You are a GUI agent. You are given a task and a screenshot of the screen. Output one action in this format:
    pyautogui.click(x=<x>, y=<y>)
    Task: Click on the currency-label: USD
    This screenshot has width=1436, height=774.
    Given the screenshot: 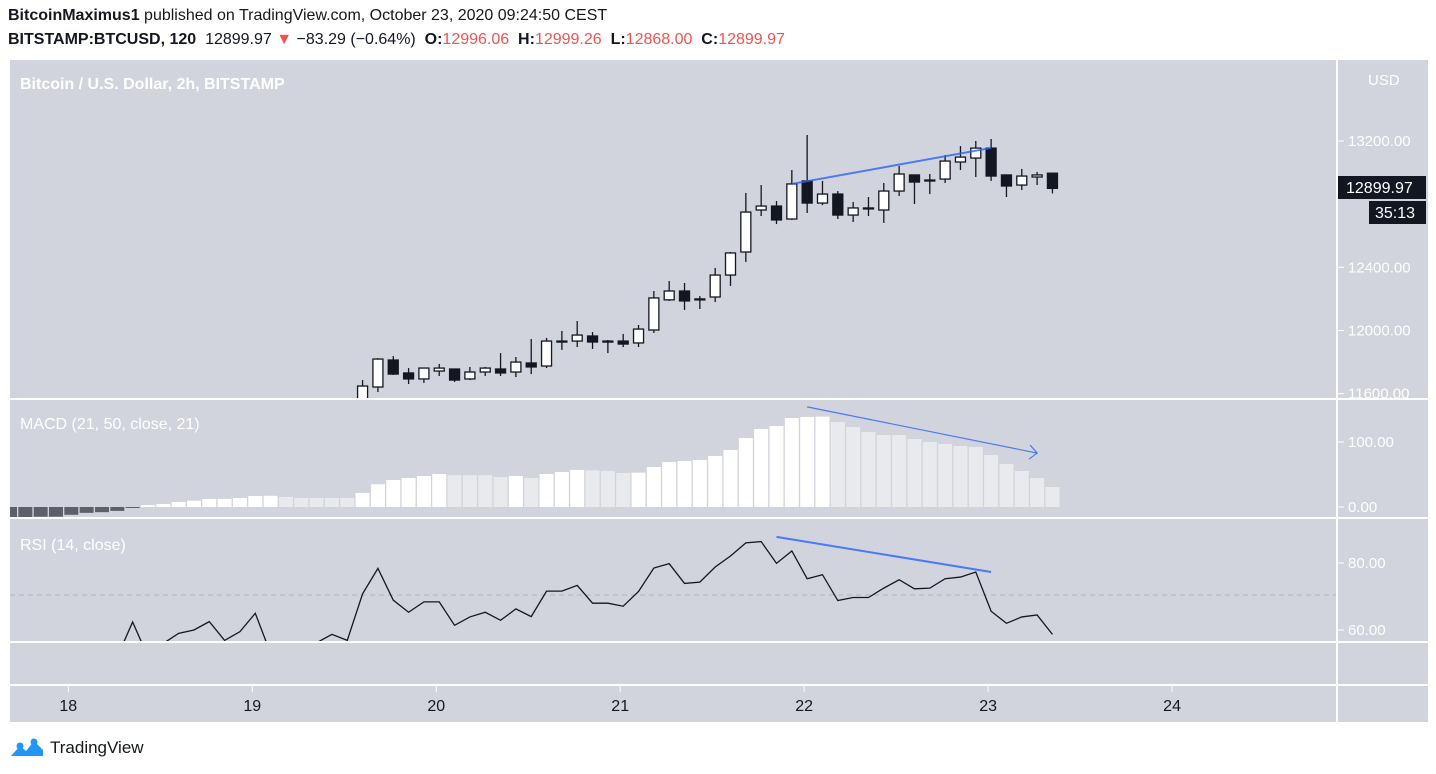 What is the action you would take?
    pyautogui.click(x=1384, y=80)
    